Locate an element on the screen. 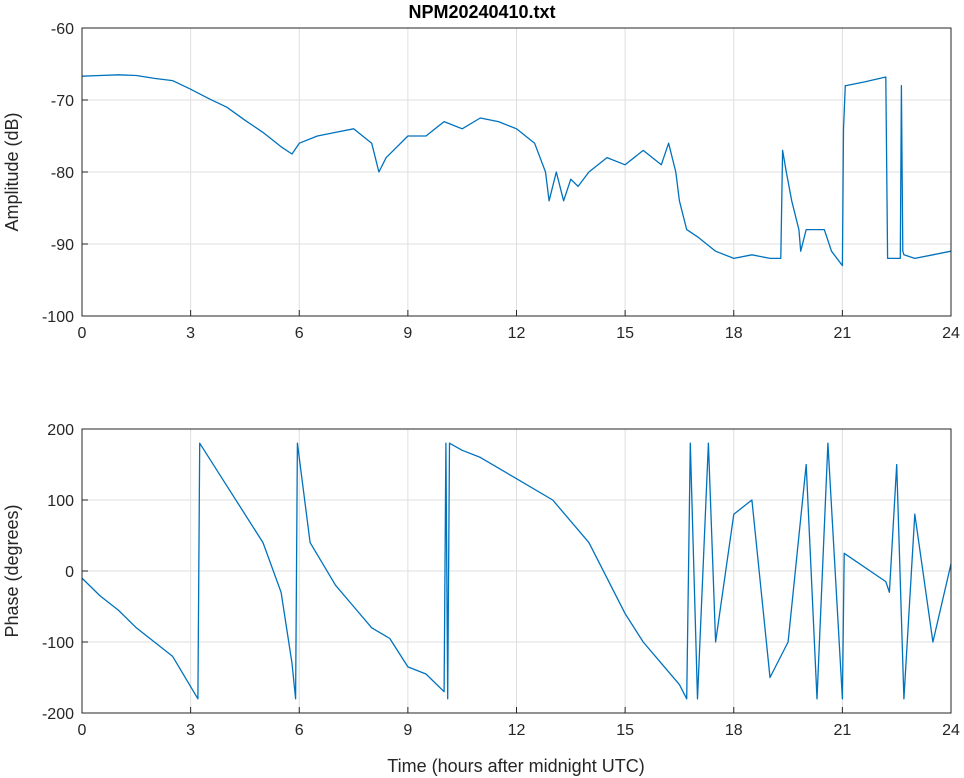  x-axis-label: Time (hours after midnight UTC) is located at coordinates (515, 766).